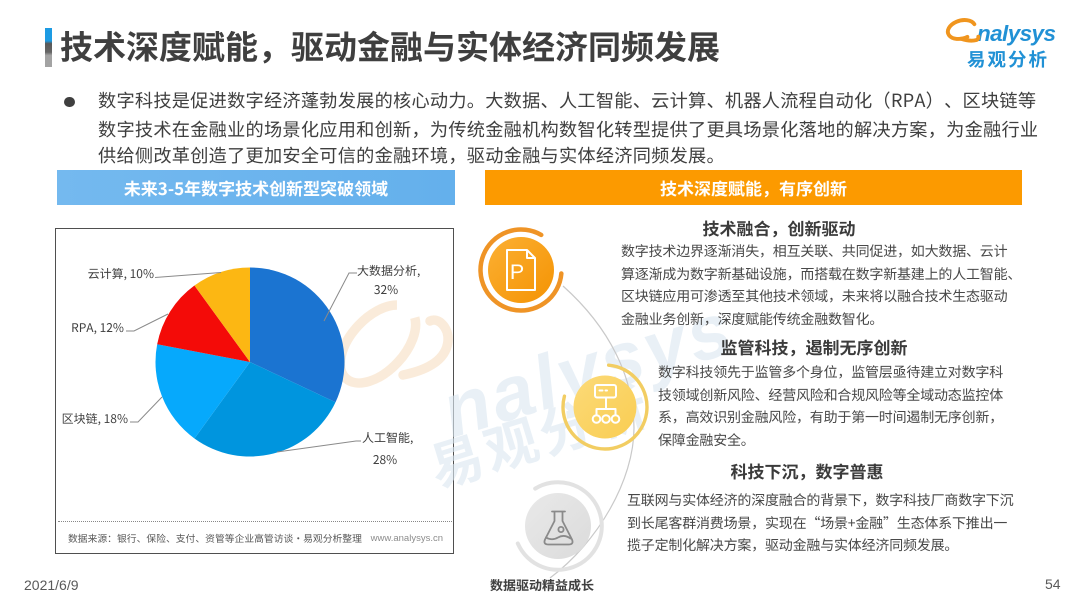 This screenshot has height=608, width=1080. I want to click on svg-text: P, so click(517, 272).